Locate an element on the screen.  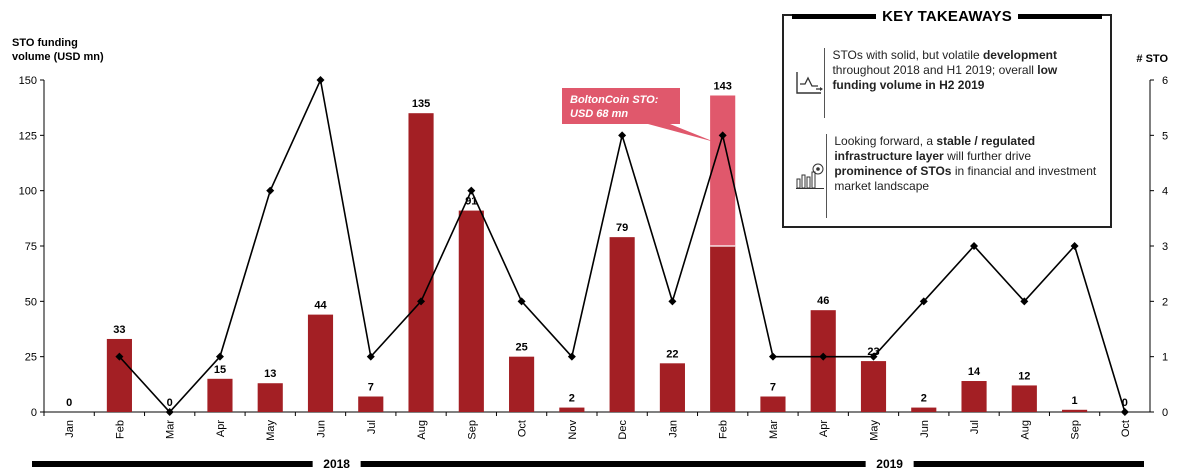
bar-value-label: 33 is located at coordinates (119, 330).